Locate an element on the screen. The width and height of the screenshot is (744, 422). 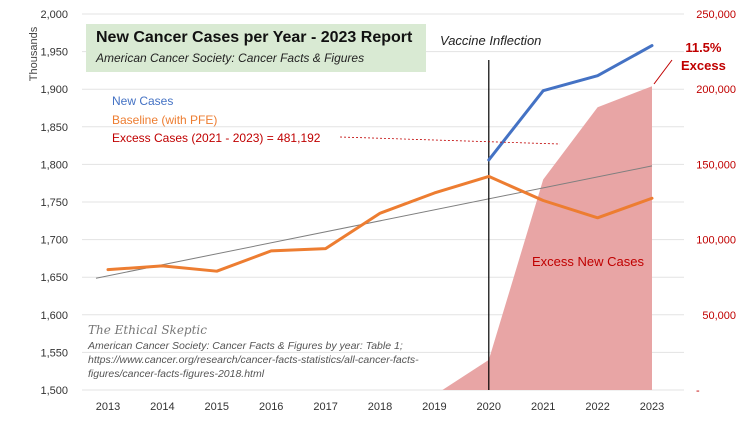
y-tick-left: 1,900 is located at coordinates (54, 90).